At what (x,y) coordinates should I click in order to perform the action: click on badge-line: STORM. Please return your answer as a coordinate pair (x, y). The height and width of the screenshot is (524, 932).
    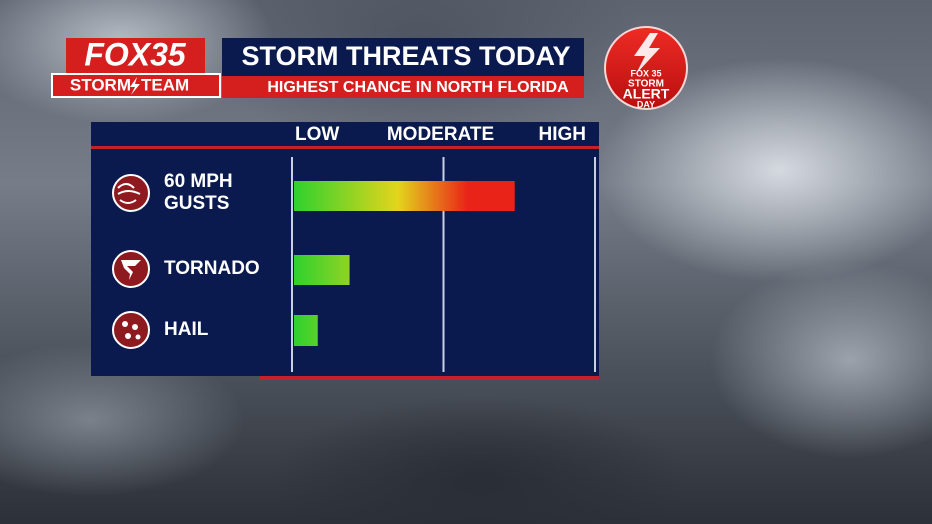
    Looking at the image, I should click on (646, 84).